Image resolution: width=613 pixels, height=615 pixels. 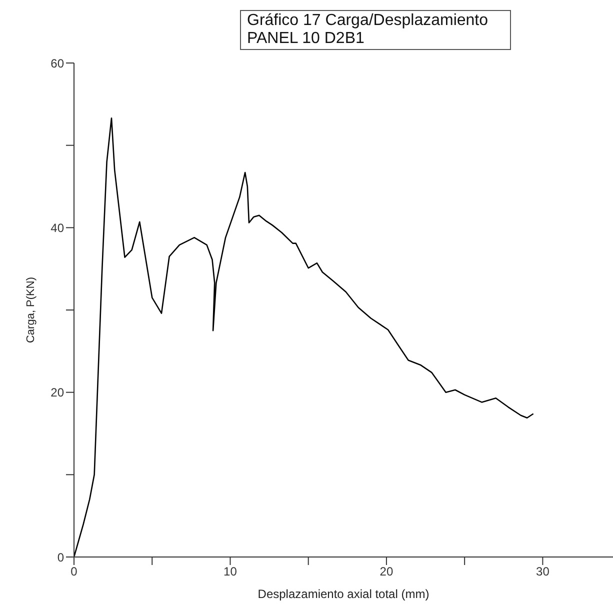 What do you see at coordinates (344, 594) in the screenshot?
I see `x-axis-title: Desplazamiento axial total (mm)` at bounding box center [344, 594].